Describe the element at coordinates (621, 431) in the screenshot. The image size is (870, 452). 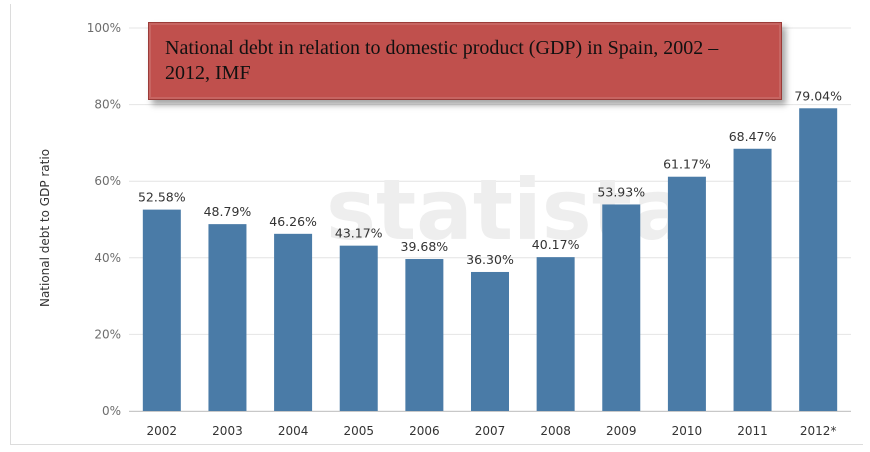
I see `x-tick-label: 2009` at that location.